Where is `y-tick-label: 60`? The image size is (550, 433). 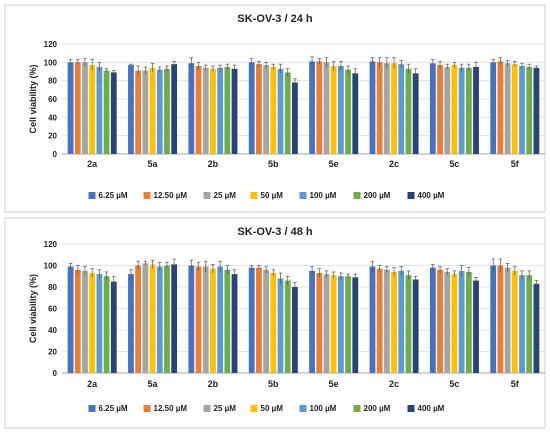
y-tick-label: 60 is located at coordinates (52, 99).